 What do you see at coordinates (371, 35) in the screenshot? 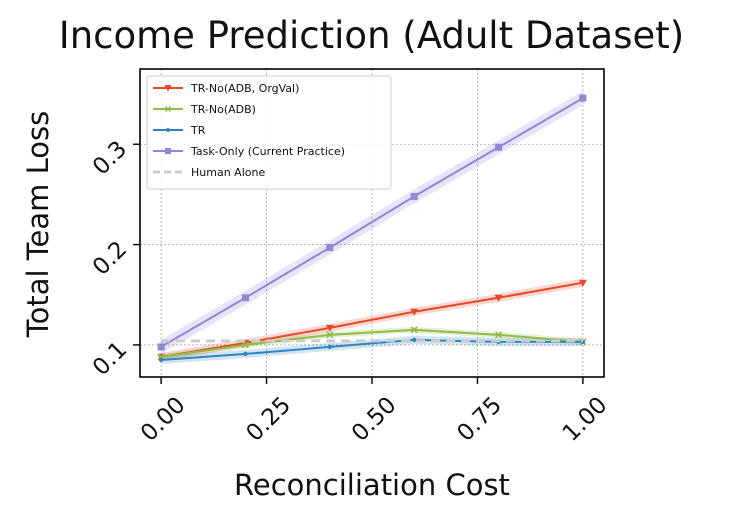
I see `chart-title: Income Prediction (Adult Dataset)` at bounding box center [371, 35].